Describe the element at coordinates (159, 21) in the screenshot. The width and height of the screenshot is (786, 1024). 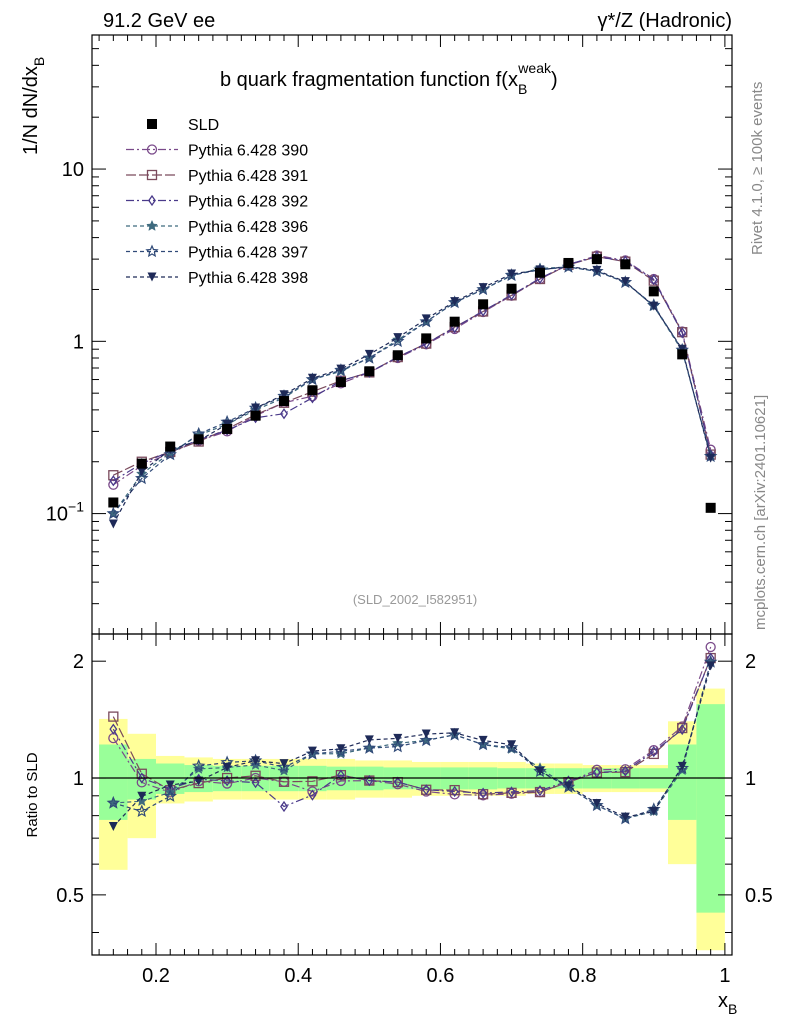
I see `energy-label: 91.2 GeV ee` at that location.